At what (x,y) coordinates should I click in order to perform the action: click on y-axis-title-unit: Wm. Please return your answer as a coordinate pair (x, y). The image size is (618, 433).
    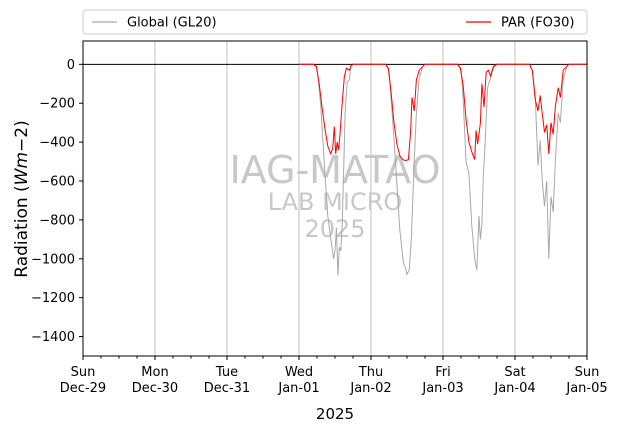
    Looking at the image, I should click on (22, 168).